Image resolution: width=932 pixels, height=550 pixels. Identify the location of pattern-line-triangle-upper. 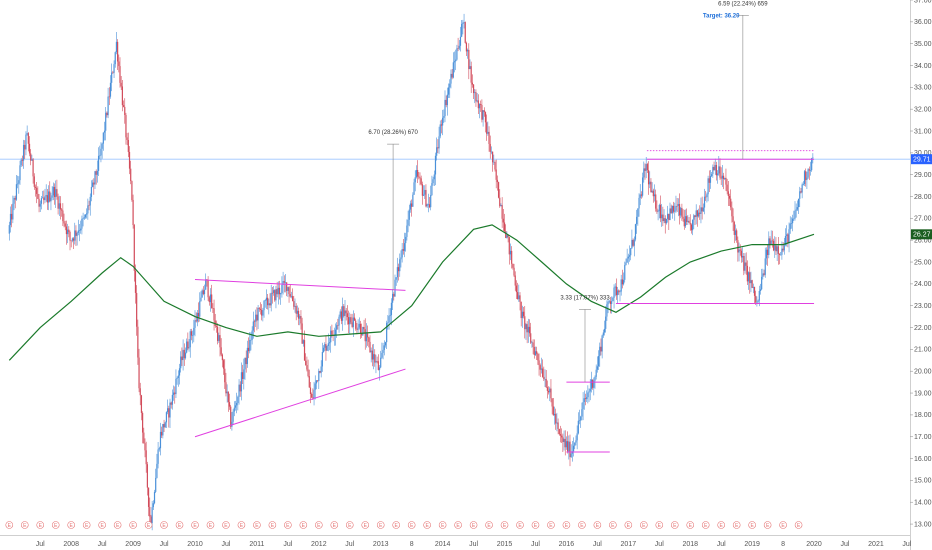
(300, 285).